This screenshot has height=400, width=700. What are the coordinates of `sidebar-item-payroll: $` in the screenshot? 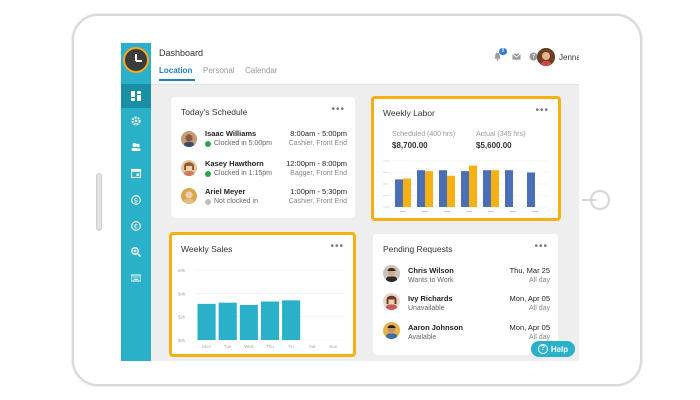 It's located at (136, 200).